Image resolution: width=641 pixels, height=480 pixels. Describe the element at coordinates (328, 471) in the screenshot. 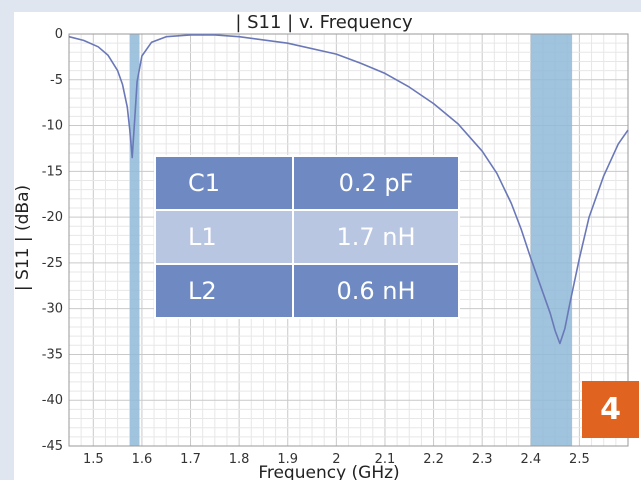

I see `x-axis-label: Frequency (GHz)` at that location.